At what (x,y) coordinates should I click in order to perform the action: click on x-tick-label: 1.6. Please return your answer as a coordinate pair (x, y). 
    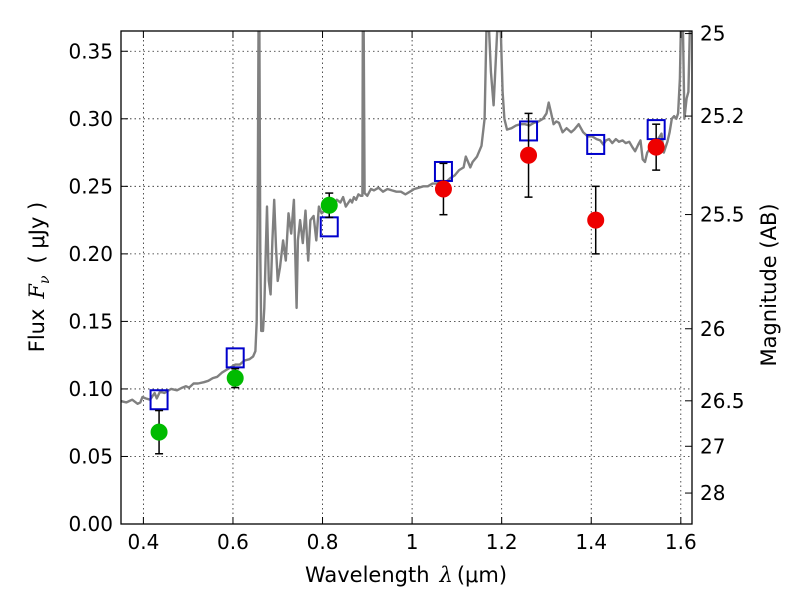
    Looking at the image, I should click on (681, 542).